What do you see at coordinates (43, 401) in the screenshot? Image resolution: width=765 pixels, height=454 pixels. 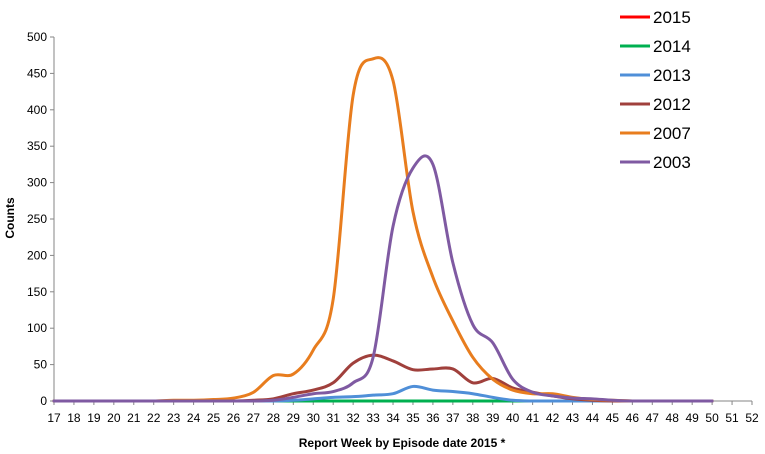 I see `y-tick-label: 0` at bounding box center [43, 401].